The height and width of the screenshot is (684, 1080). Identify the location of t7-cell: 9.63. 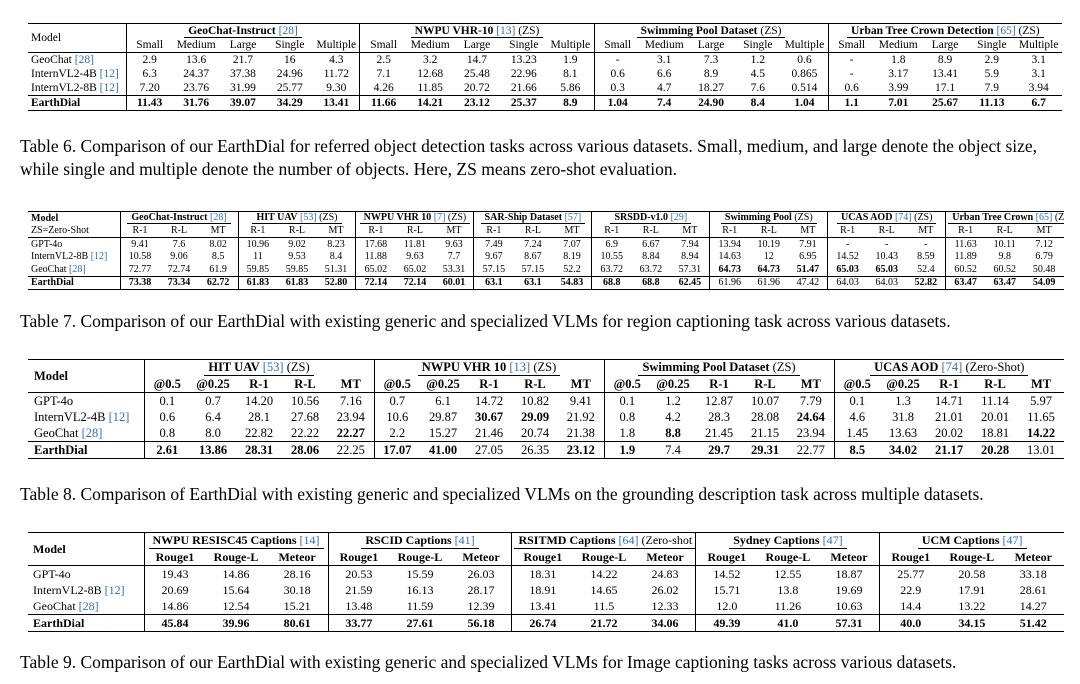
(414, 257).